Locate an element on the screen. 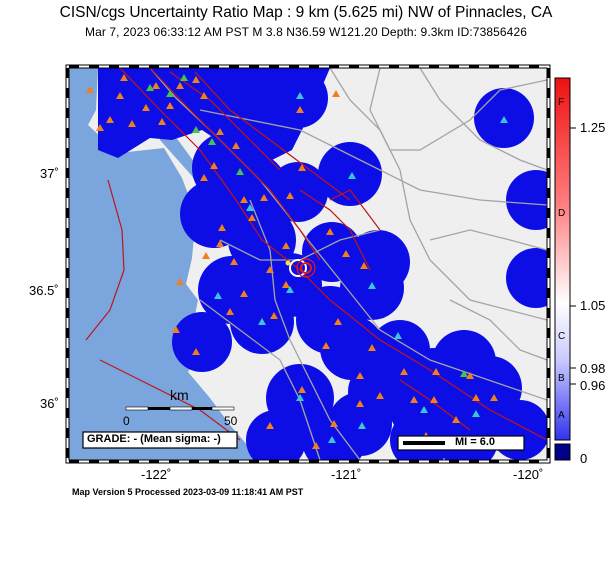  colorbar-value-0-96: 0.96 is located at coordinates (593, 385).